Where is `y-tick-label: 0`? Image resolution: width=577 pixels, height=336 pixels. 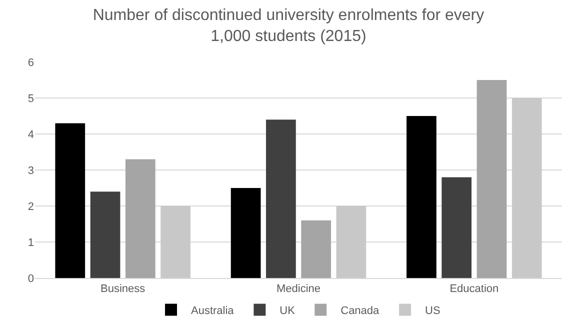
y-tick-label: 0 is located at coordinates (31, 278).